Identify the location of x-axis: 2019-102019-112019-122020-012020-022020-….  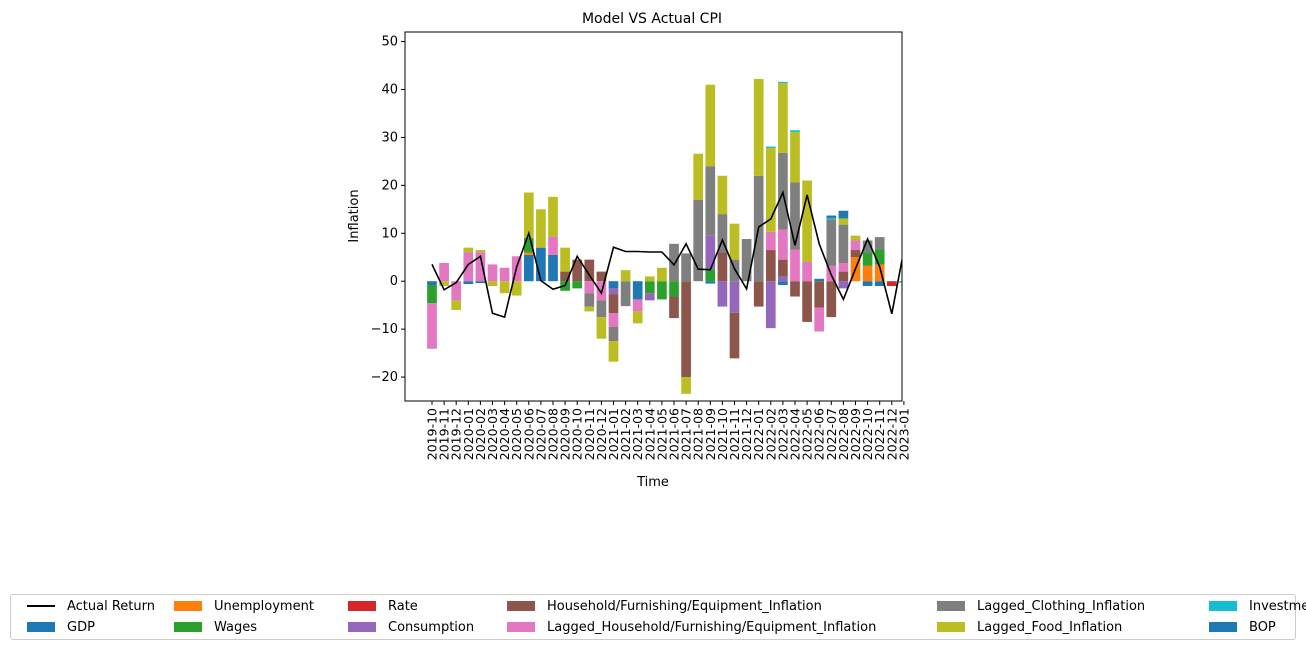
(668, 430).